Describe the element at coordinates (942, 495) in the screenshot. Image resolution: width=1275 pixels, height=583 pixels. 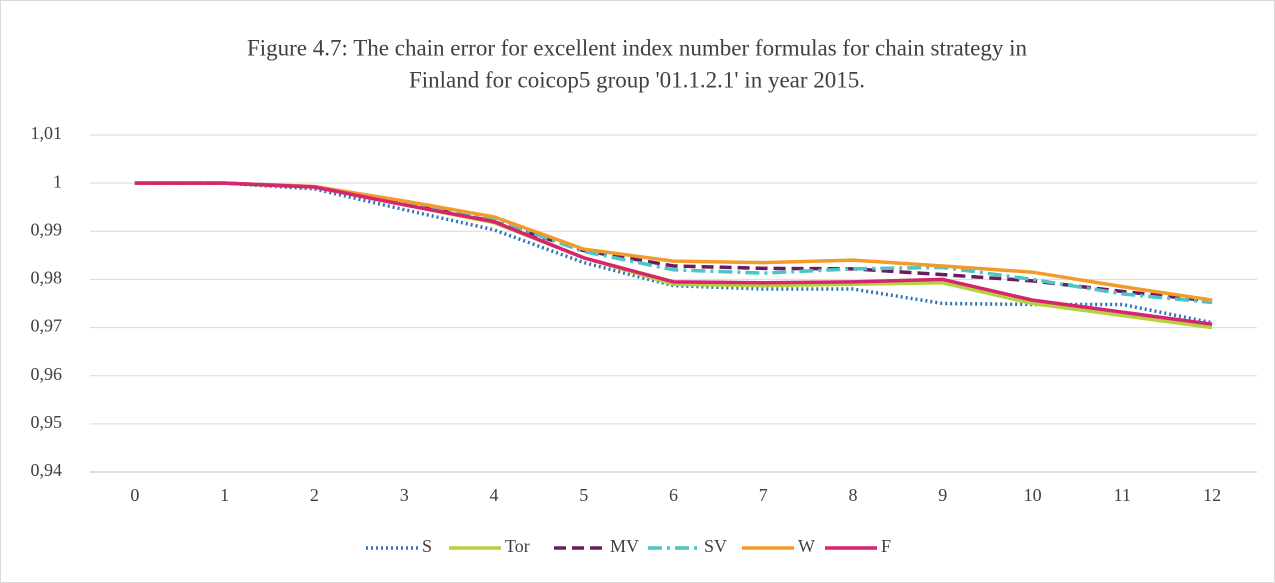
I see `x-tick-label: 9` at that location.